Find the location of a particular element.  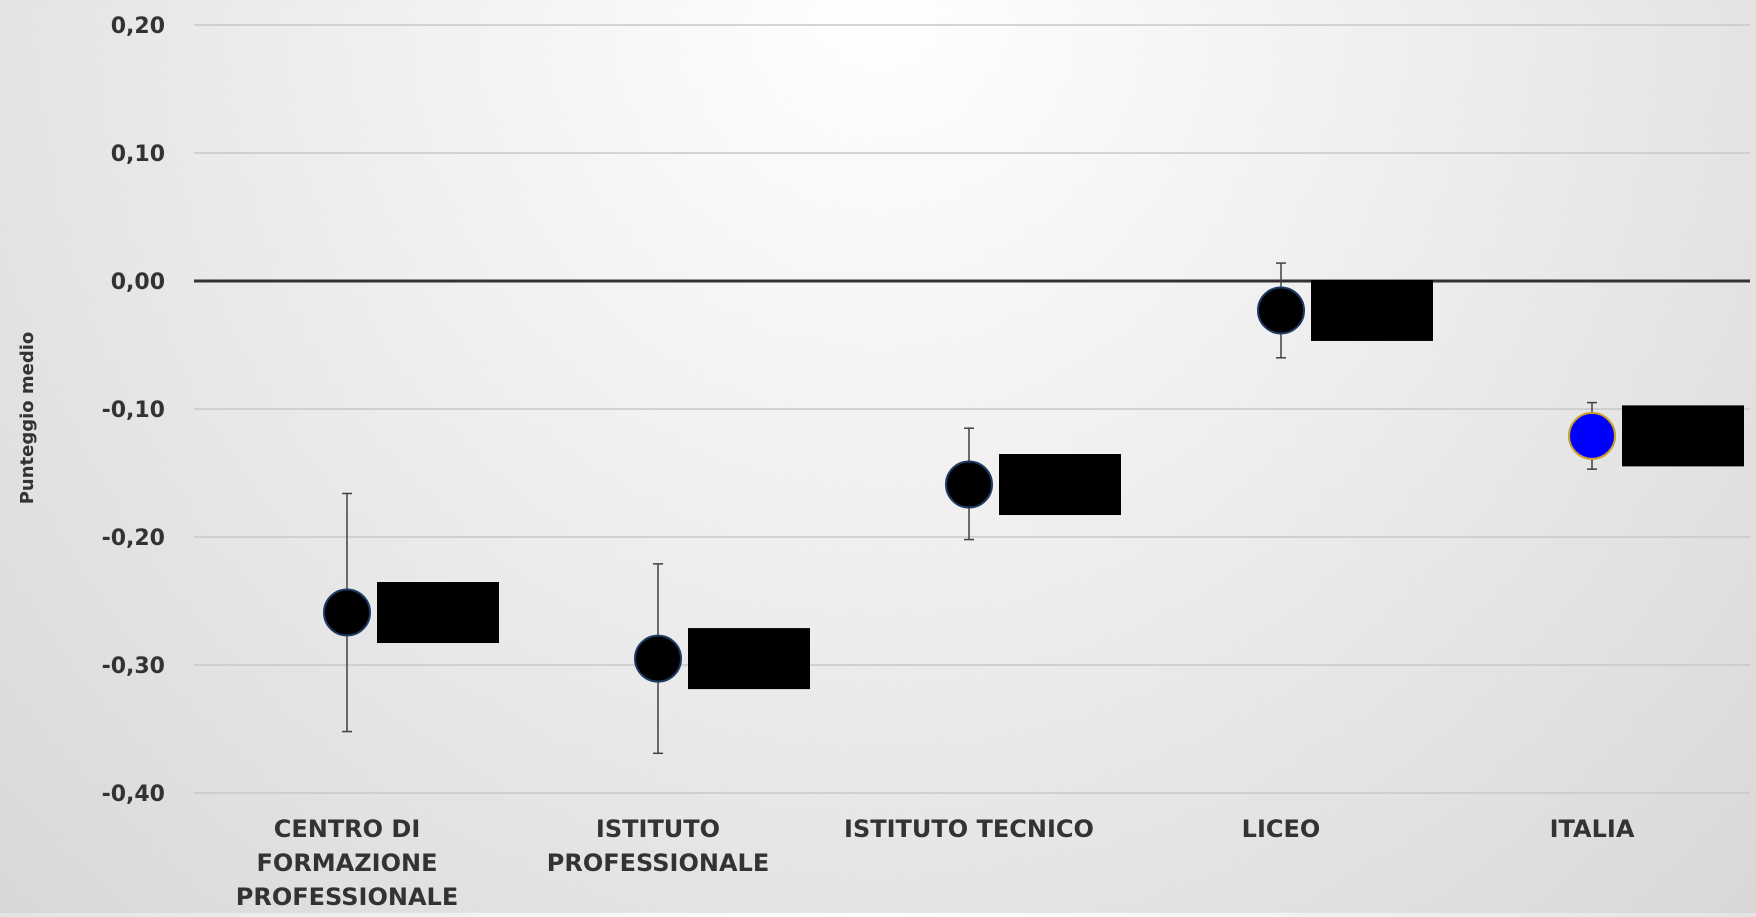

y-tick-label: 0,00 is located at coordinates (138, 282).